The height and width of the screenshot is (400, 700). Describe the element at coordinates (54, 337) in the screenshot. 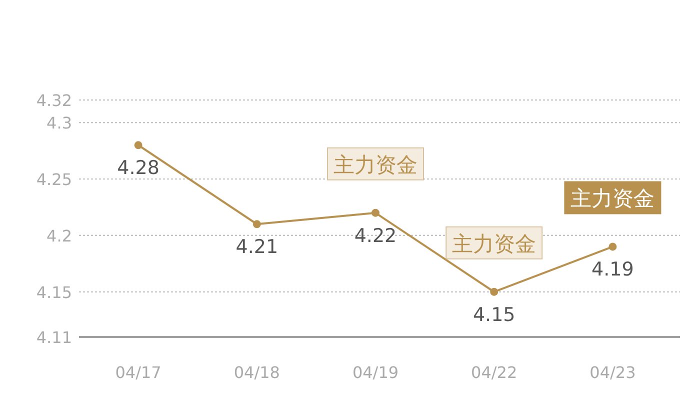

I see `y-tick-label: 4.11` at that location.